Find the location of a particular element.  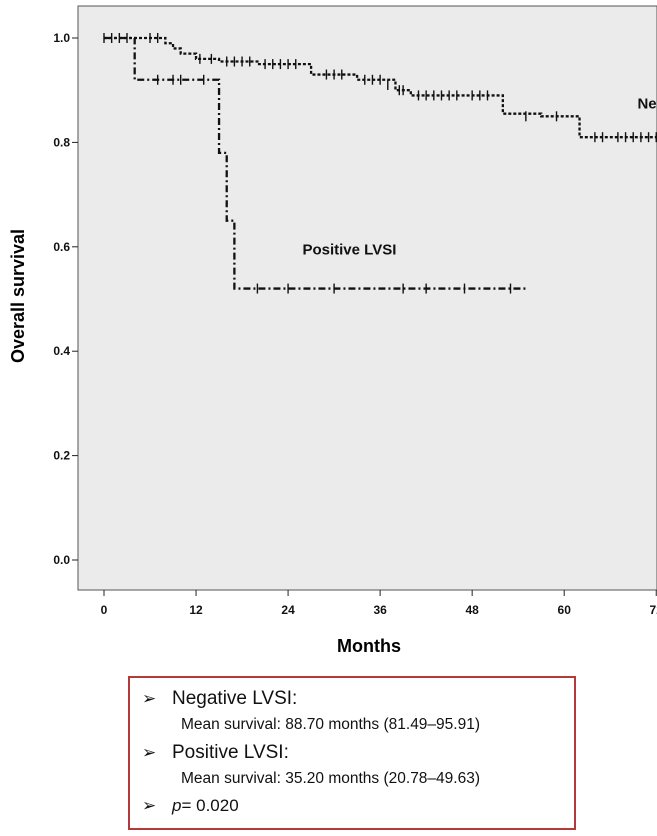

x-tick-label: 24 is located at coordinates (288, 610).